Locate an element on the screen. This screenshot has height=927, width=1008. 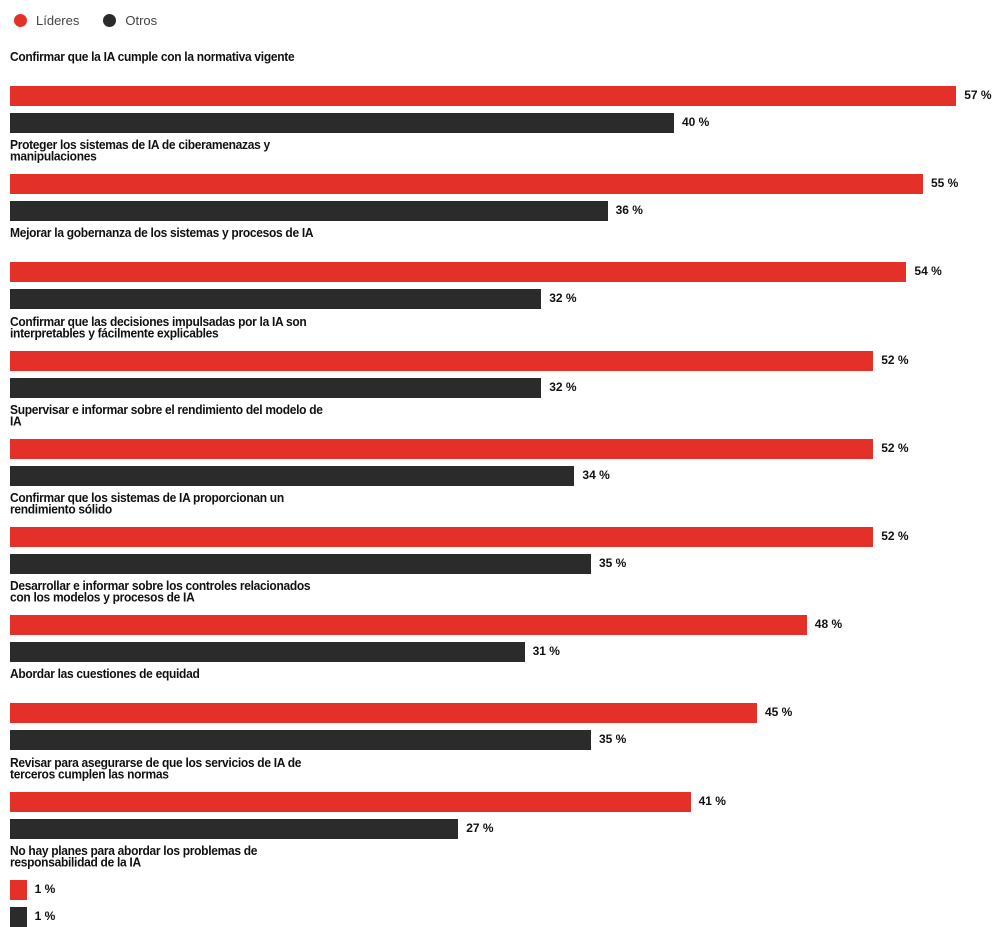
legend-item-lideres: Líderes is located at coordinates (44, 20).